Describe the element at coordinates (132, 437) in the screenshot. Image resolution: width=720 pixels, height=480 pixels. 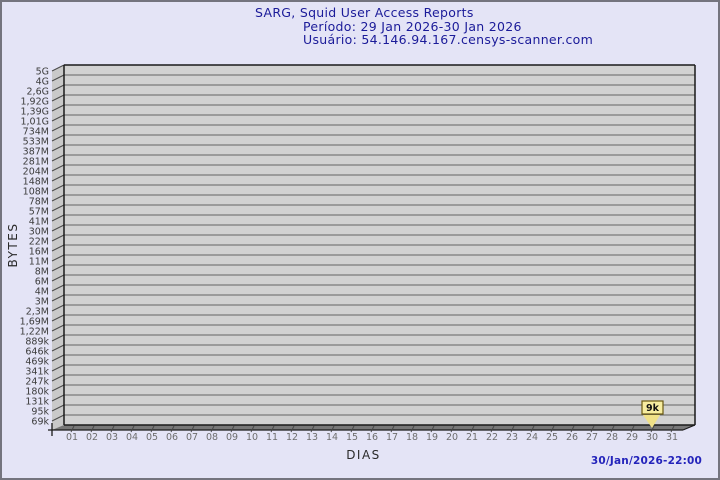
I see `x-axis-day-label: 04` at that location.